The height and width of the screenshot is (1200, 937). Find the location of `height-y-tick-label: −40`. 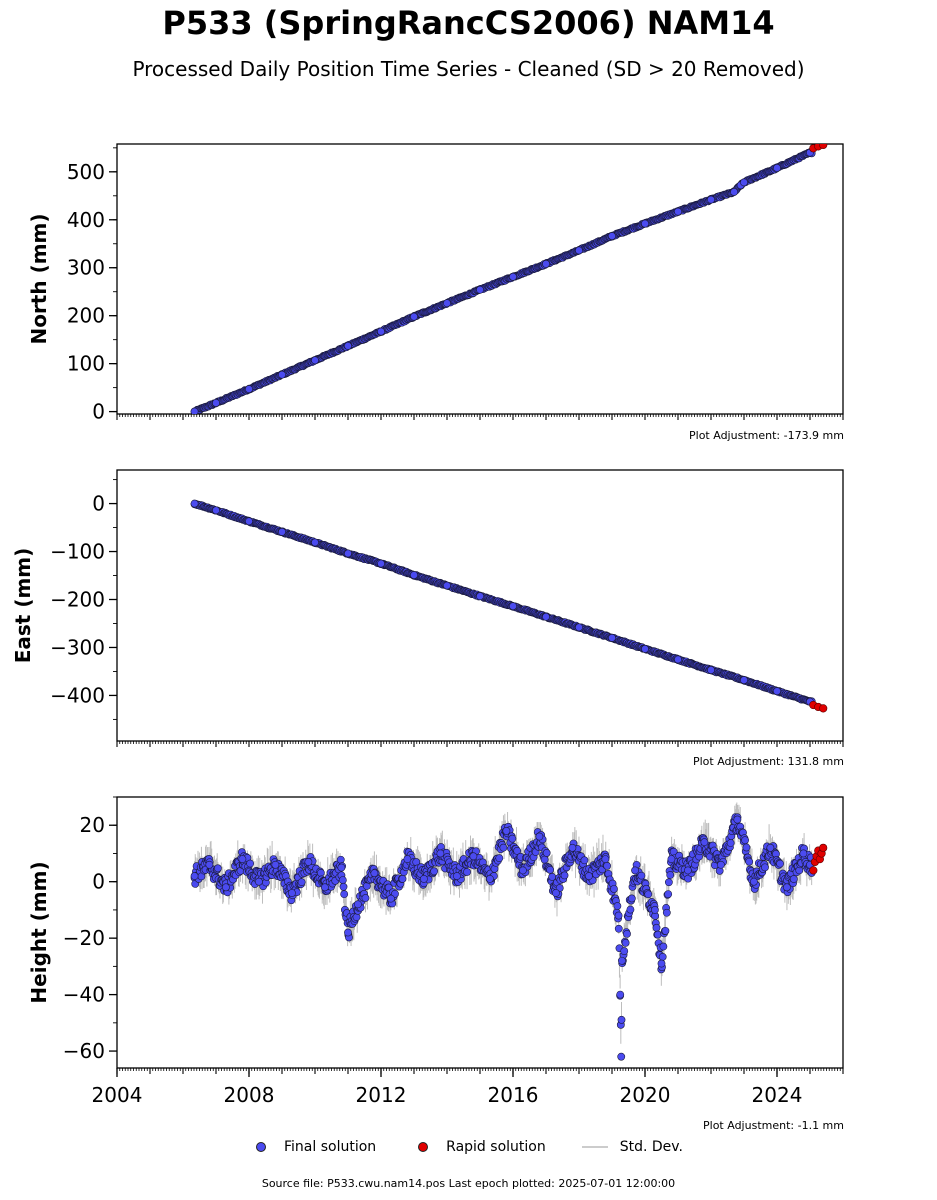

height-y-tick-label: −40 is located at coordinates (84, 995).